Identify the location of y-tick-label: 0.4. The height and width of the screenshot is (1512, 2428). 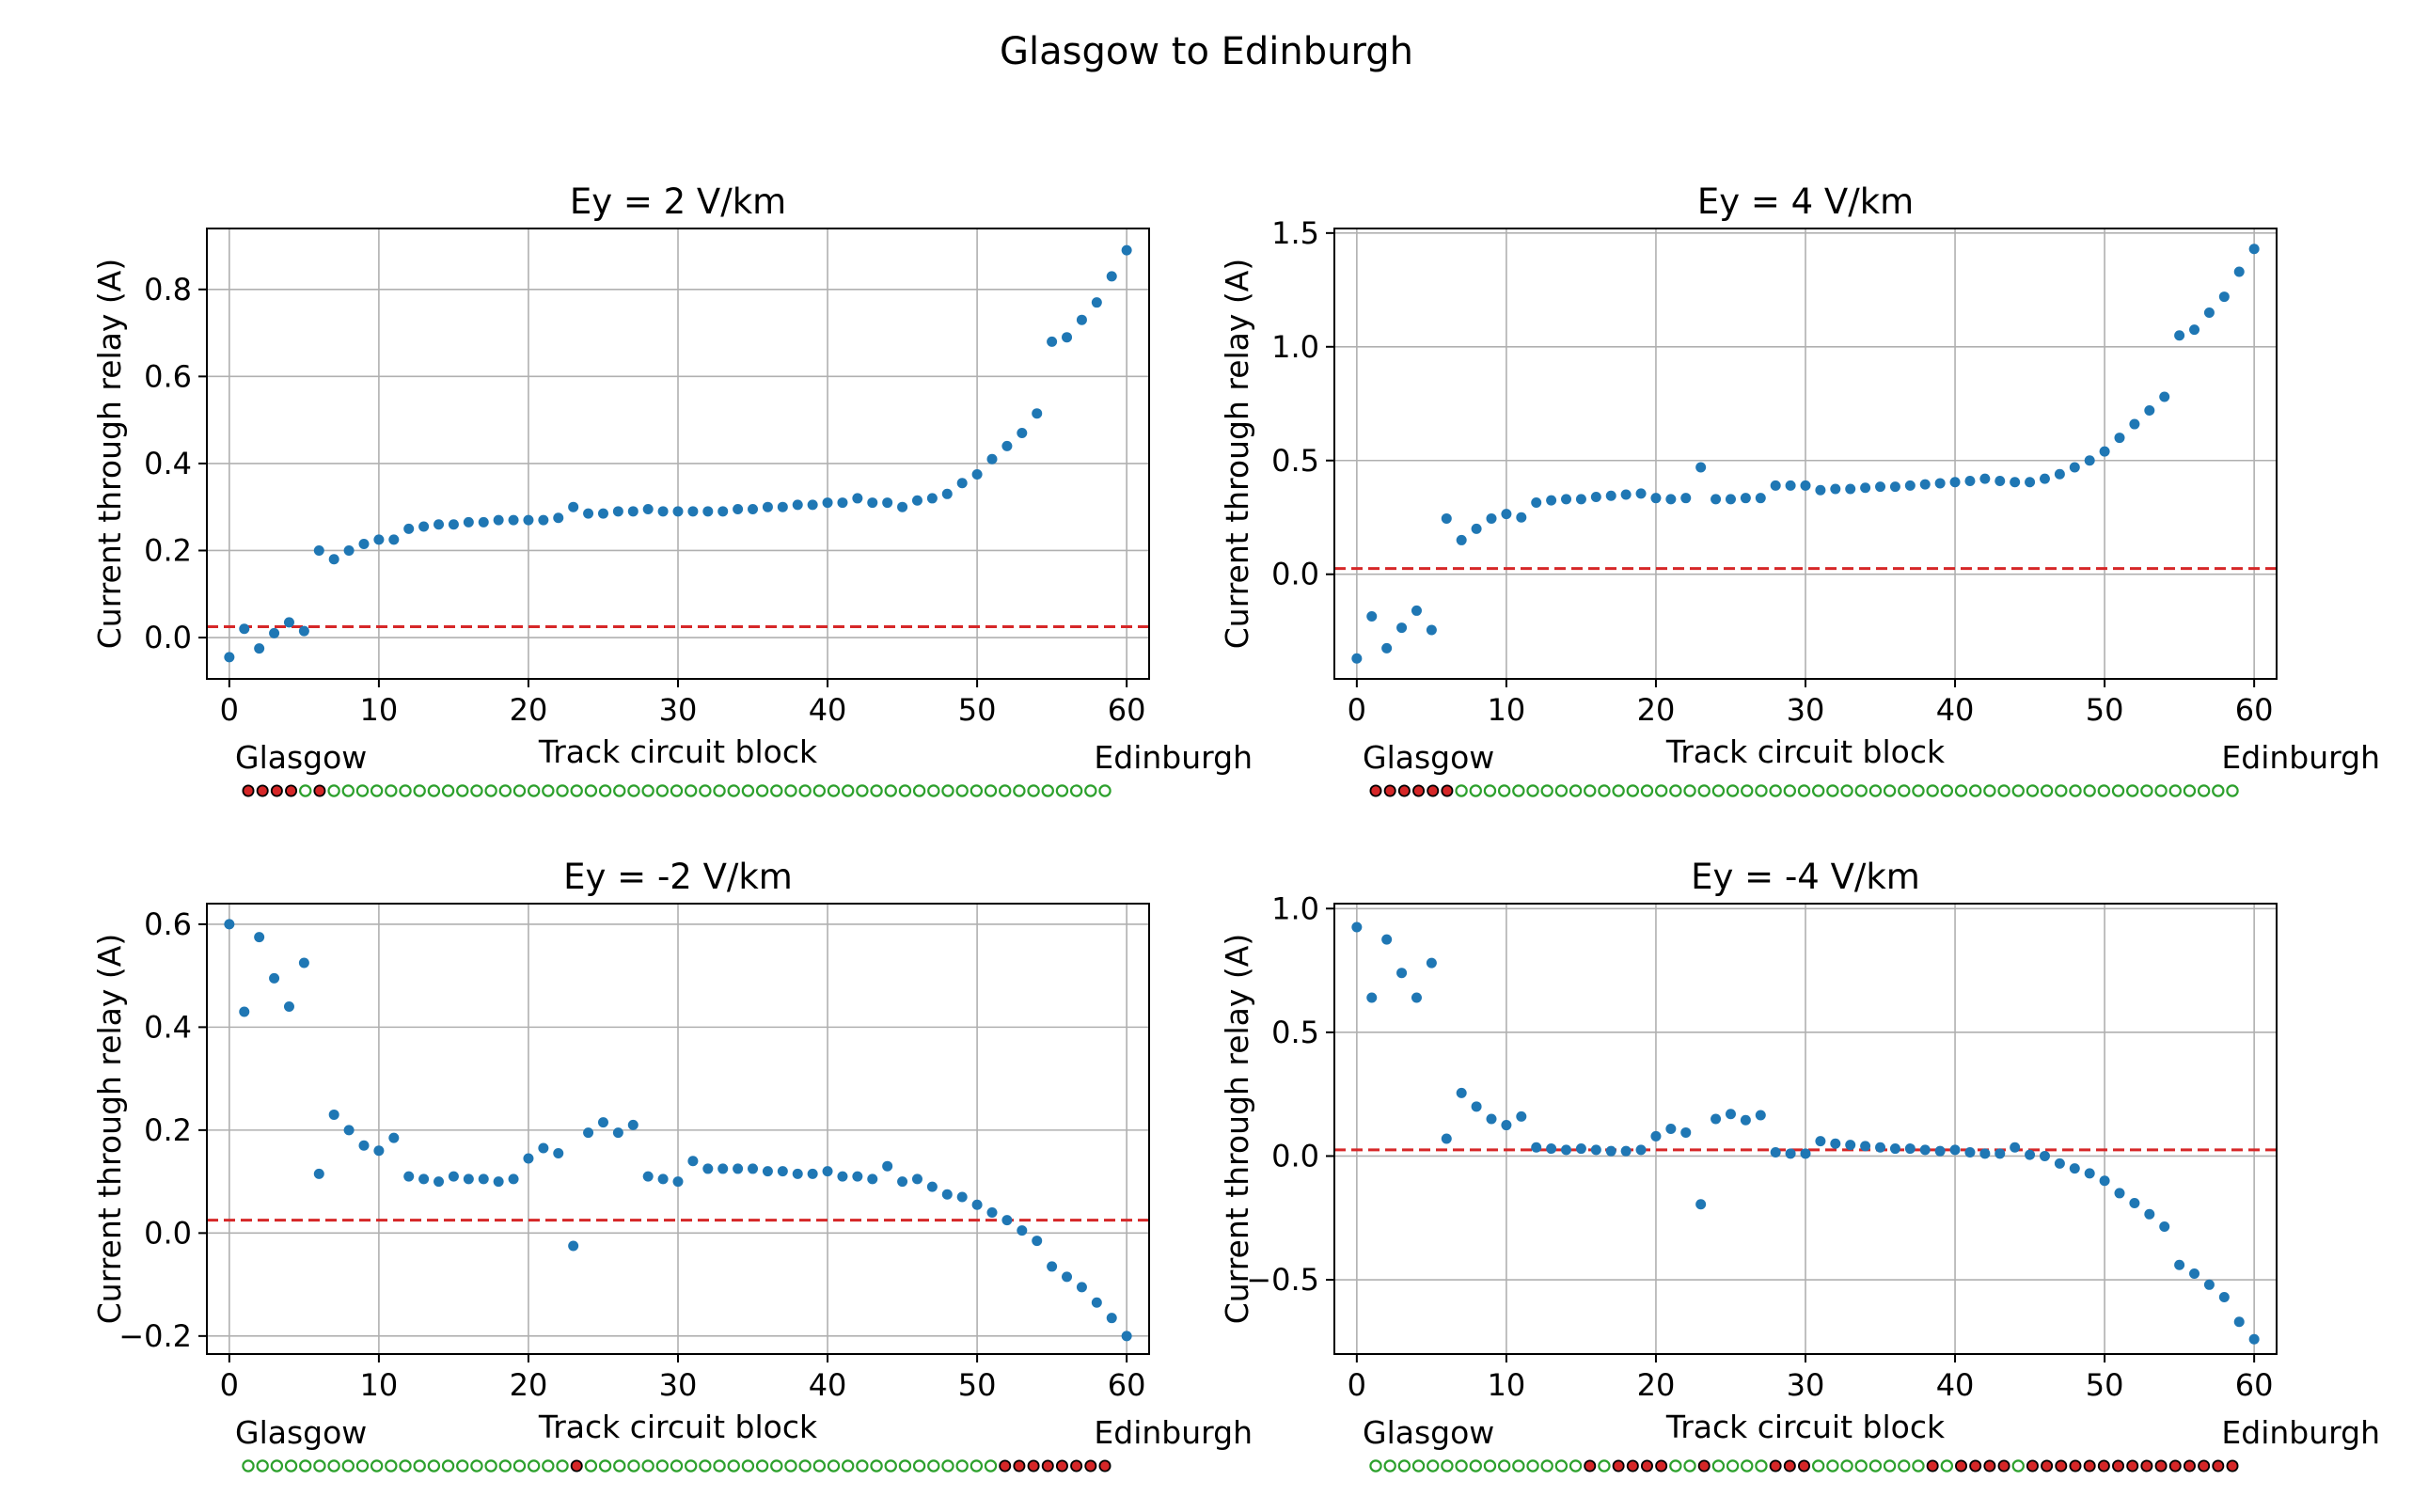
(168, 1027).